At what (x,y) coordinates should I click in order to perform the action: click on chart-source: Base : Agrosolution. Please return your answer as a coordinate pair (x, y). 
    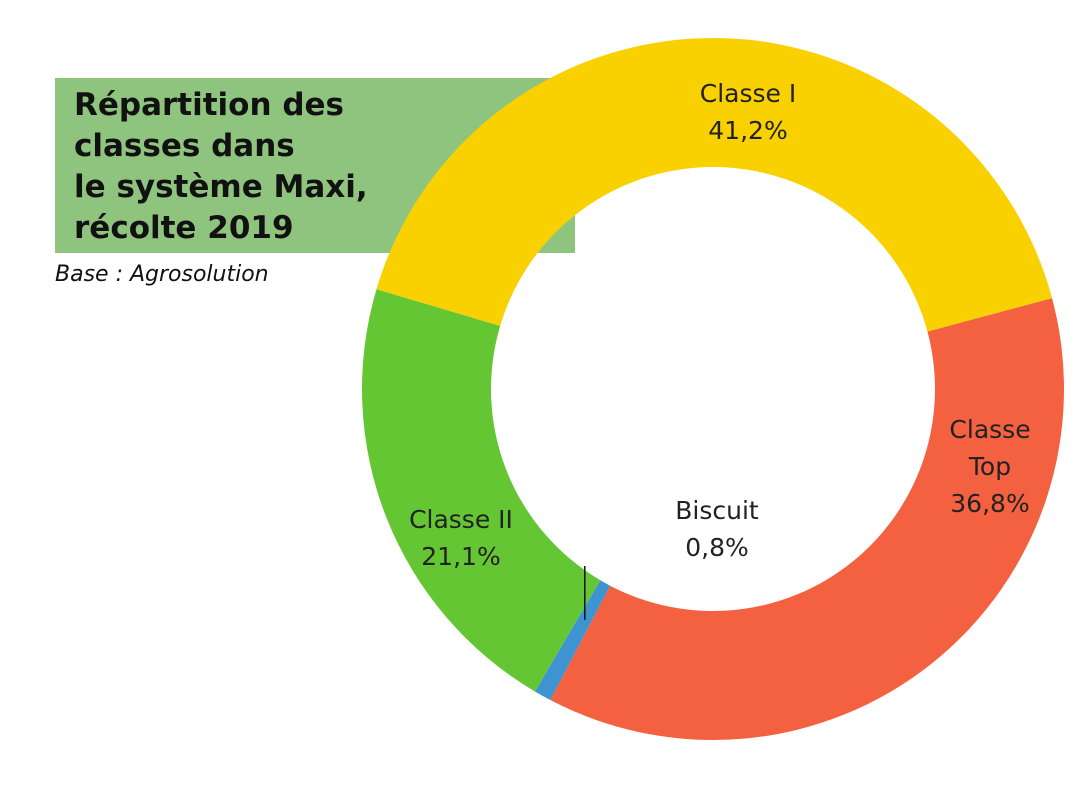
    Looking at the image, I should click on (162, 274).